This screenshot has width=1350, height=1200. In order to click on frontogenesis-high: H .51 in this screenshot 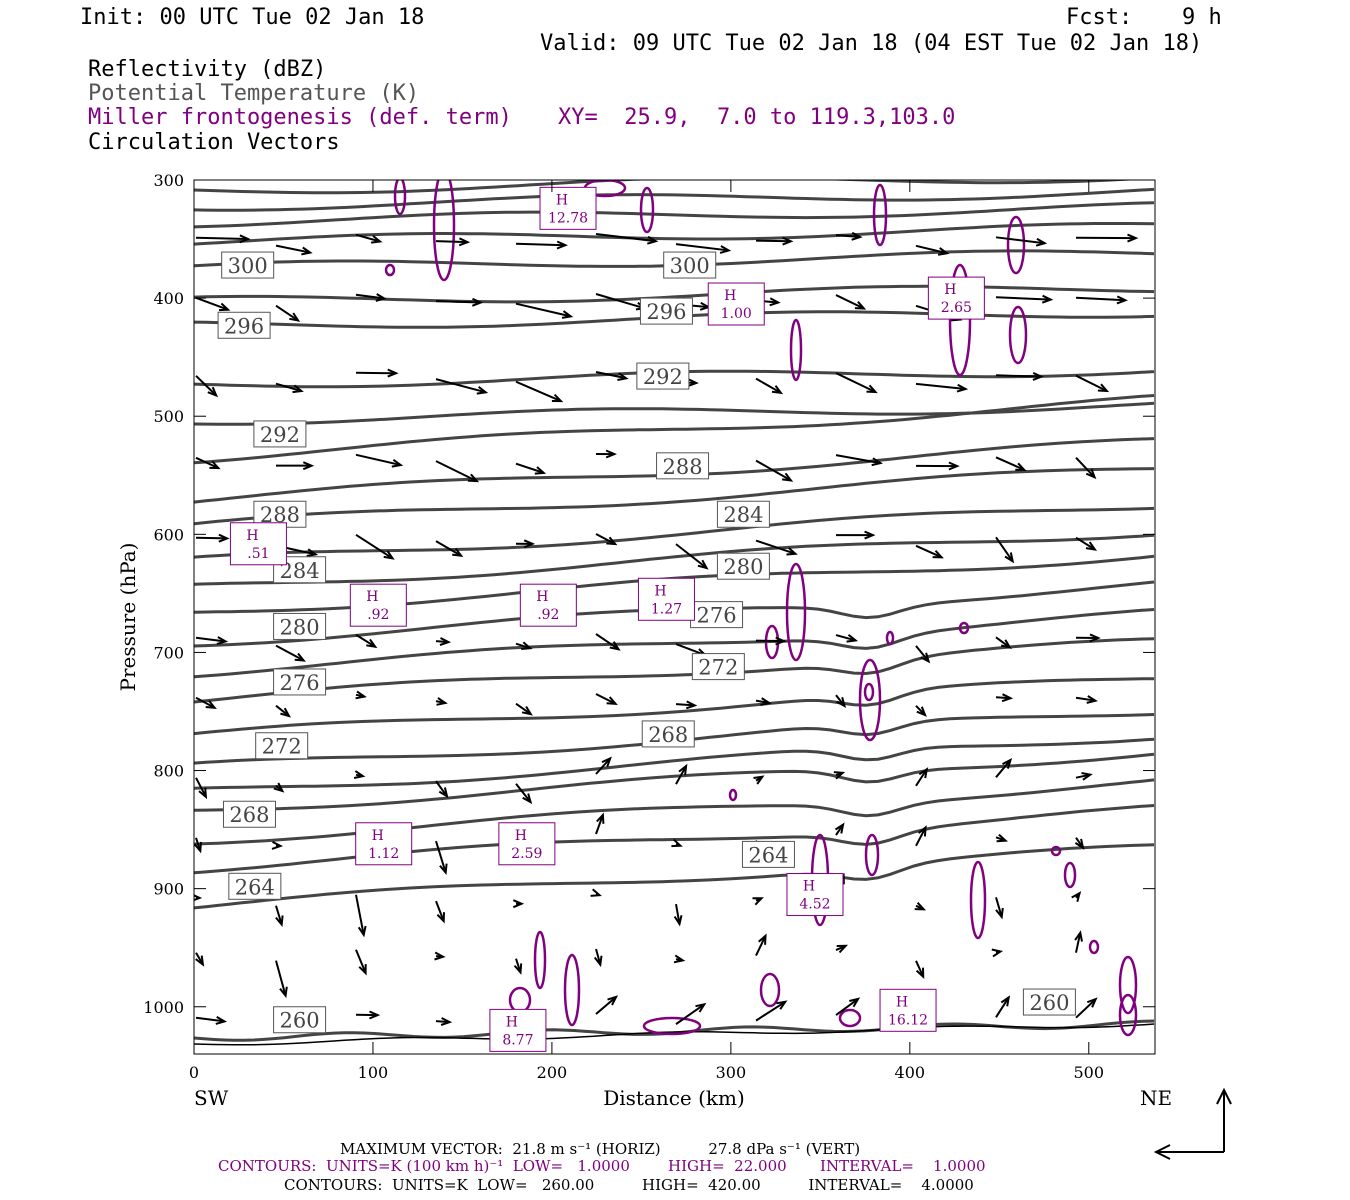, I will do `click(258, 544)`.